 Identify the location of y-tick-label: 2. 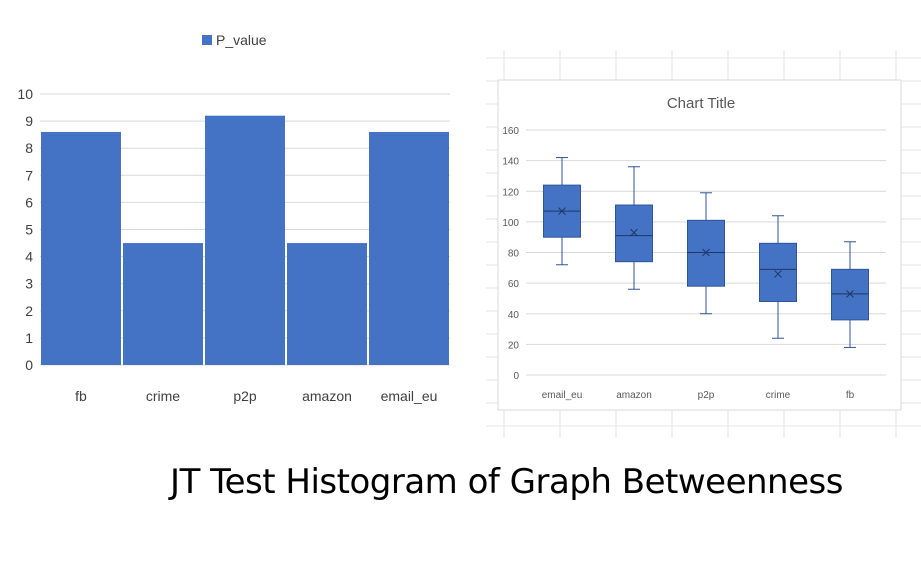
(29, 311).